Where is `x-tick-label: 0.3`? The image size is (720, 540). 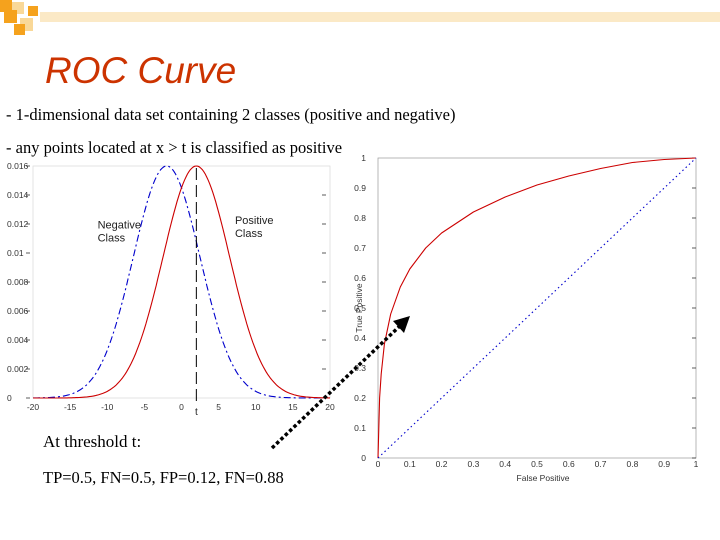 x-tick-label: 0.3 is located at coordinates (473, 464).